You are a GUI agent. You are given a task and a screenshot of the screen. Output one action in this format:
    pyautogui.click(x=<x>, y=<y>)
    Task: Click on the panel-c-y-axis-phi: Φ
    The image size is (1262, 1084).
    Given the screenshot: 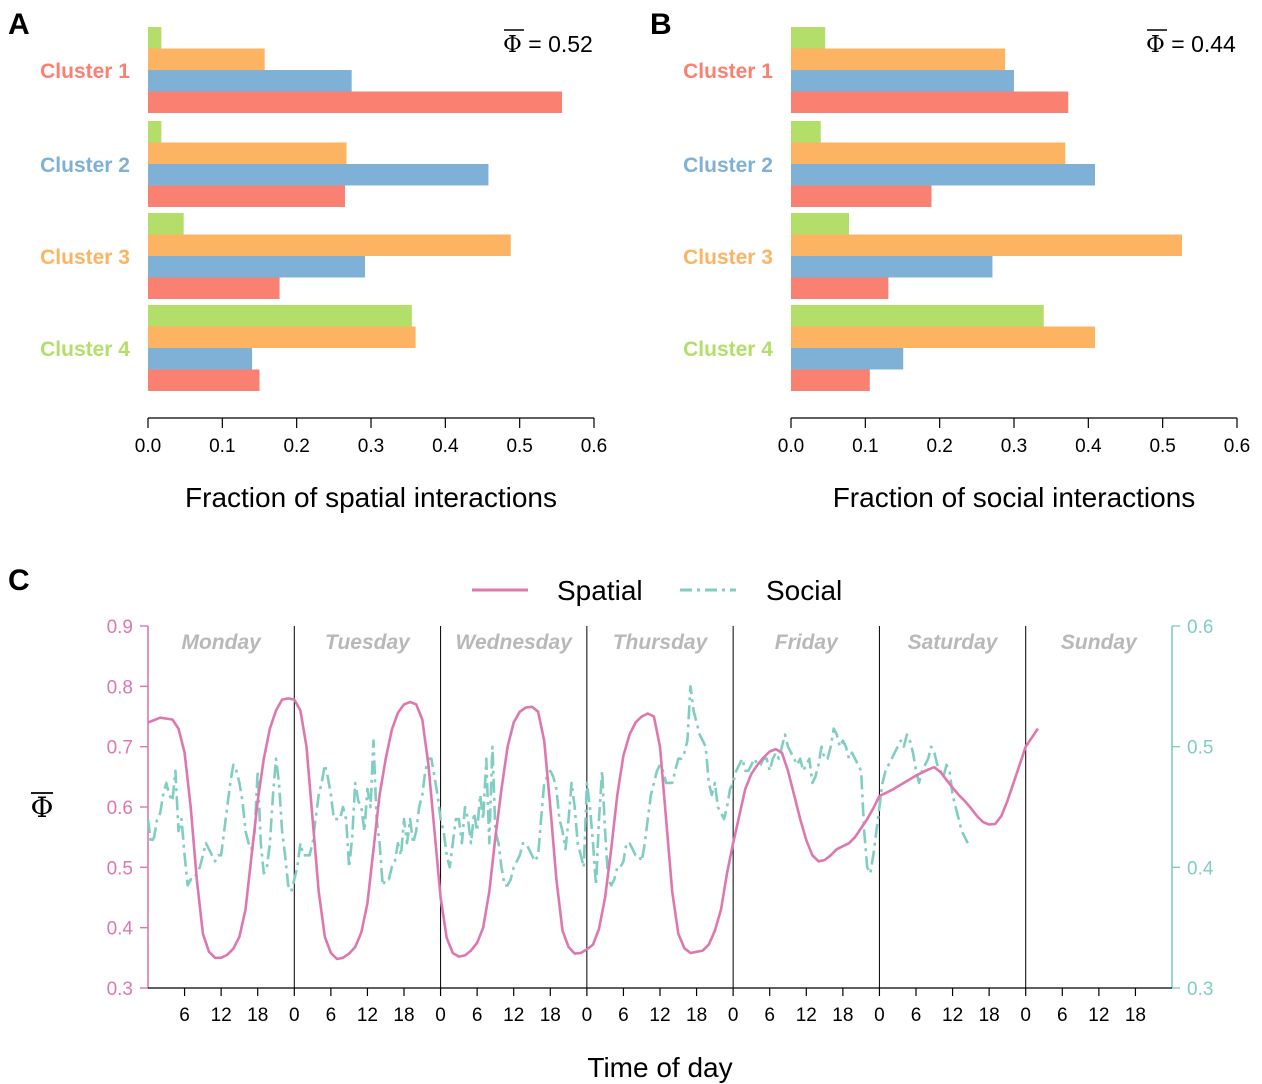 What is the action you would take?
    pyautogui.click(x=42, y=807)
    